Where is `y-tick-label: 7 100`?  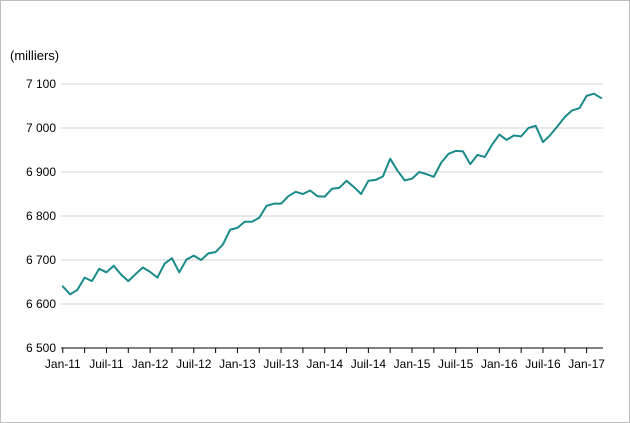 y-tick-label: 7 100 is located at coordinates (41, 84).